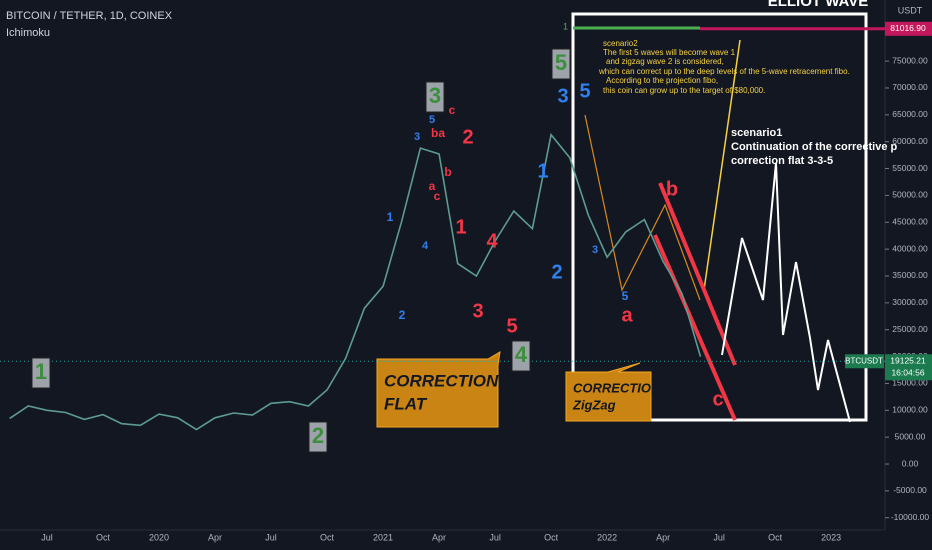 The image size is (932, 550). Describe the element at coordinates (910, 248) in the screenshot. I see `y-tick-label: 40000.00` at that location.